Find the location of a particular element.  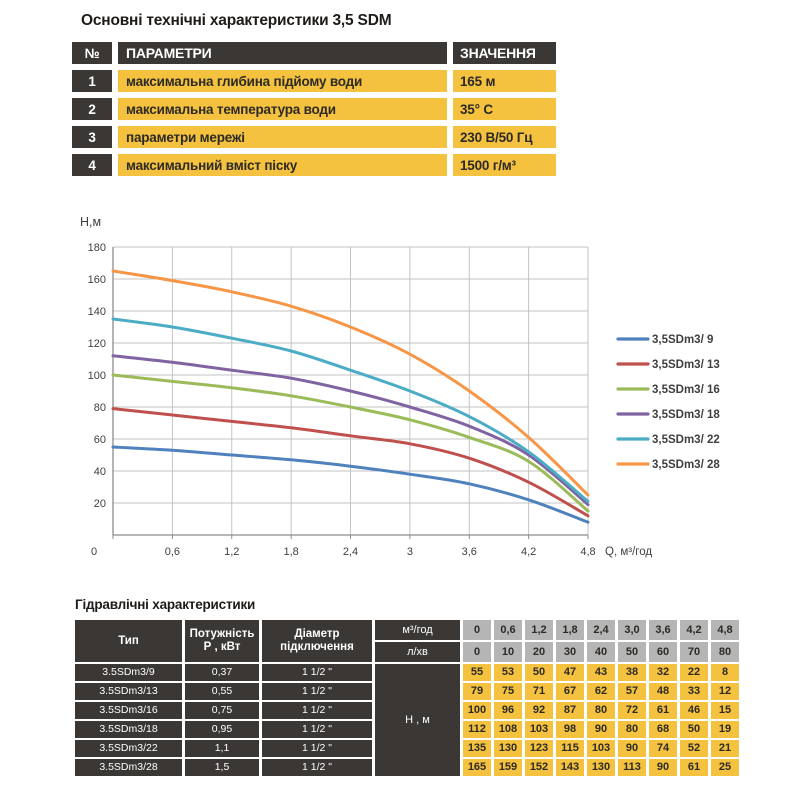

spec-table-header-row: № ПАРАМЕТРИ ЗНАЧЕННЯ is located at coordinates (314, 53).